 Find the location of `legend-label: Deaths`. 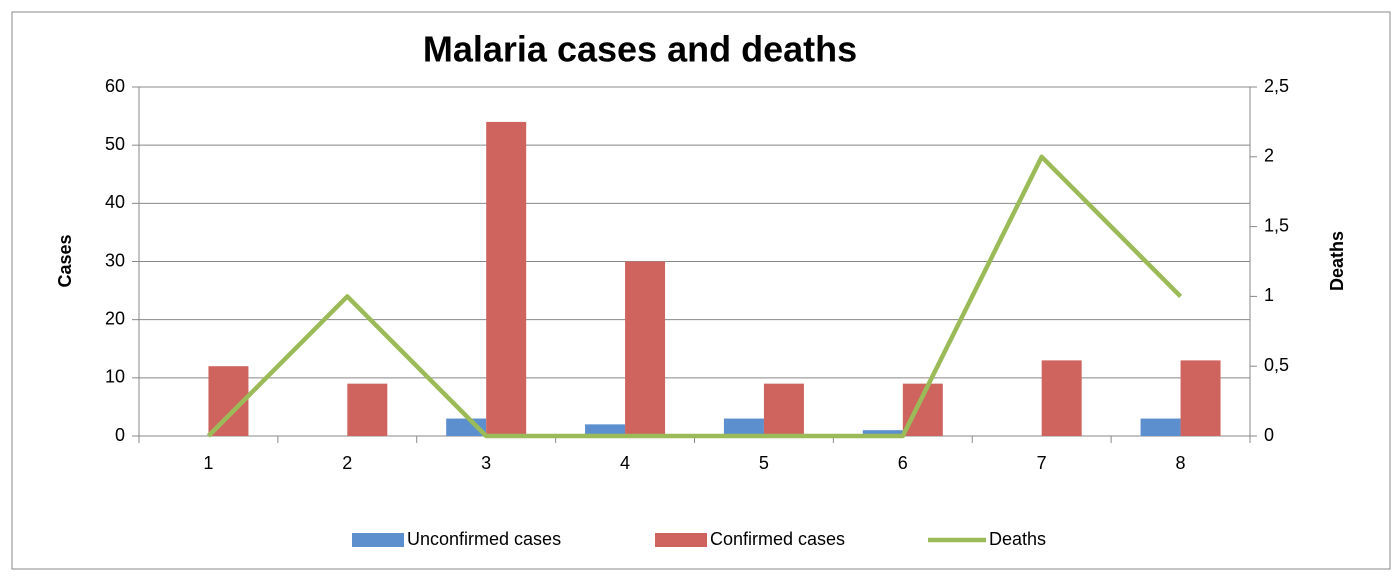

legend-label: Deaths is located at coordinates (1017, 539).